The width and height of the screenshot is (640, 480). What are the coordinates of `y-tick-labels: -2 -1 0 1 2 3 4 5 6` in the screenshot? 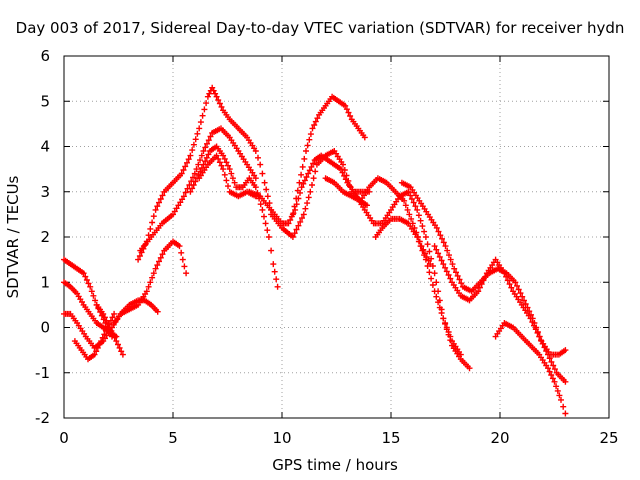 It's located at (42, 237).